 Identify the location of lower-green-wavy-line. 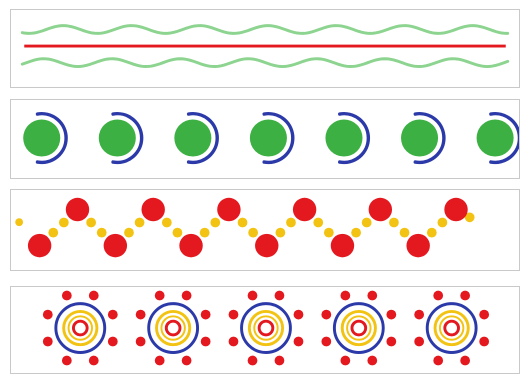
(265, 62).